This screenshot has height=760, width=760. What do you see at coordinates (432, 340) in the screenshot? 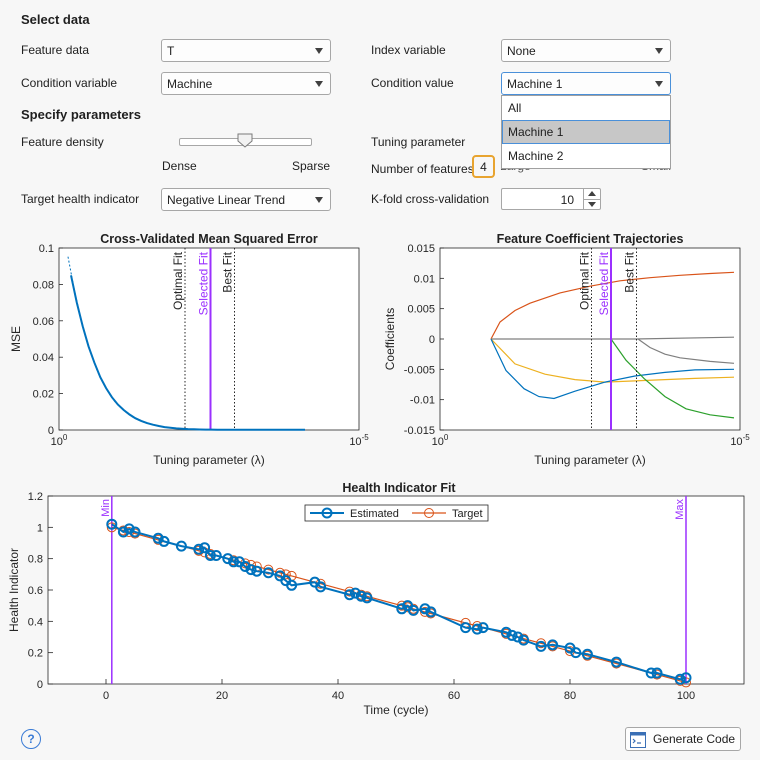
I see `coef-y-tick-label: 0` at bounding box center [432, 340].